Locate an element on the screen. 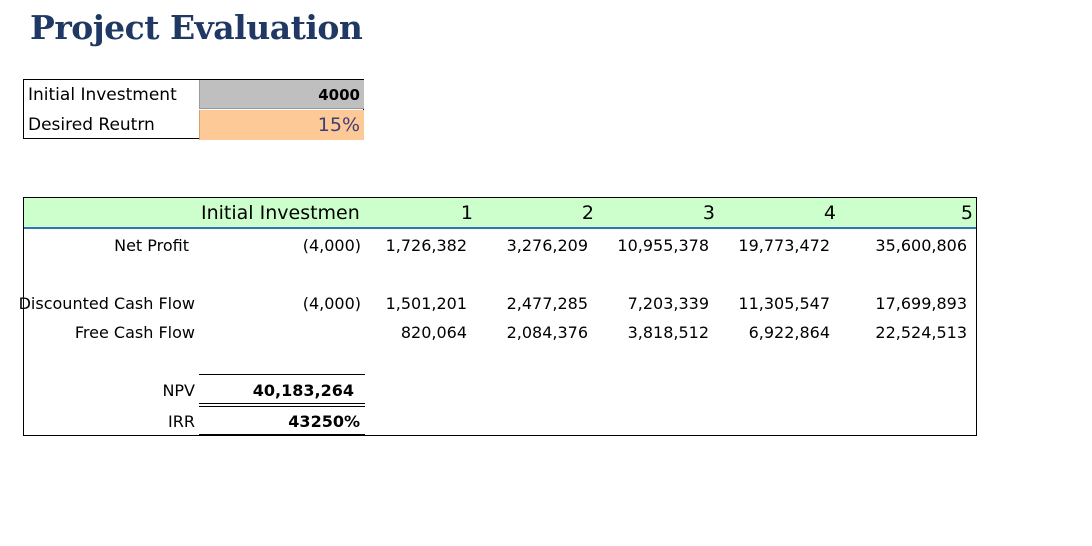  table-cell: 3,276,209 is located at coordinates (547, 245).